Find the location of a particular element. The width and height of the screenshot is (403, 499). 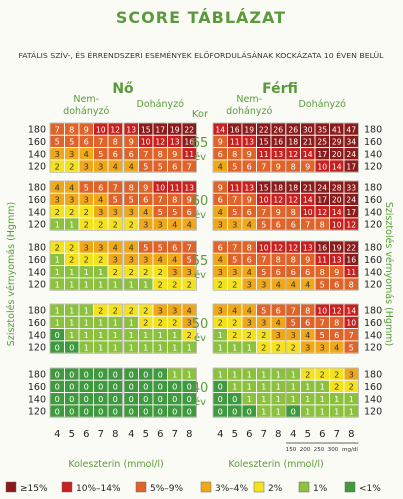

legend-swatch is located at coordinates (67, 487).